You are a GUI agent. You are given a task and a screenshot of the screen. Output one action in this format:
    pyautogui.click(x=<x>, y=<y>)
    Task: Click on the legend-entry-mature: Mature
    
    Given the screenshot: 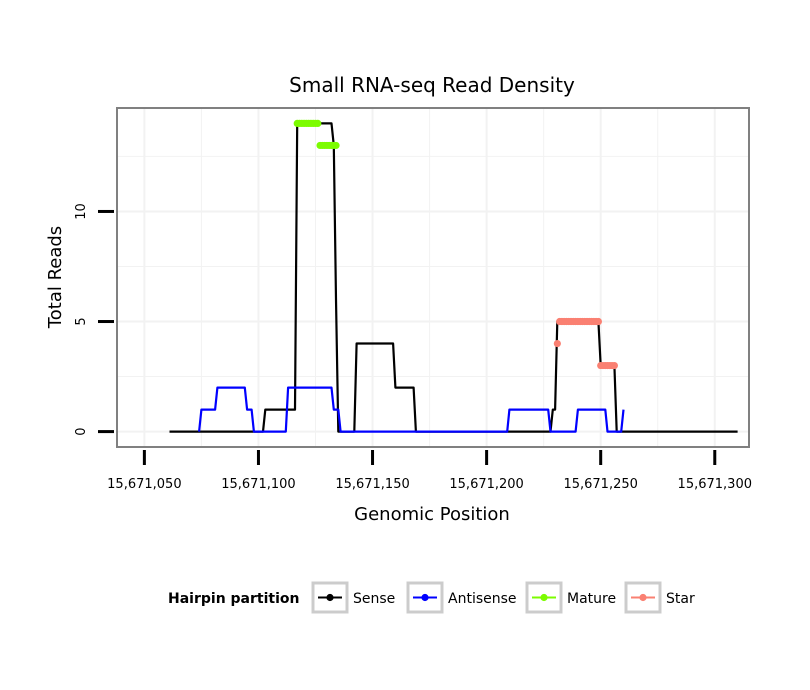 What is the action you would take?
    pyautogui.click(x=570, y=597)
    